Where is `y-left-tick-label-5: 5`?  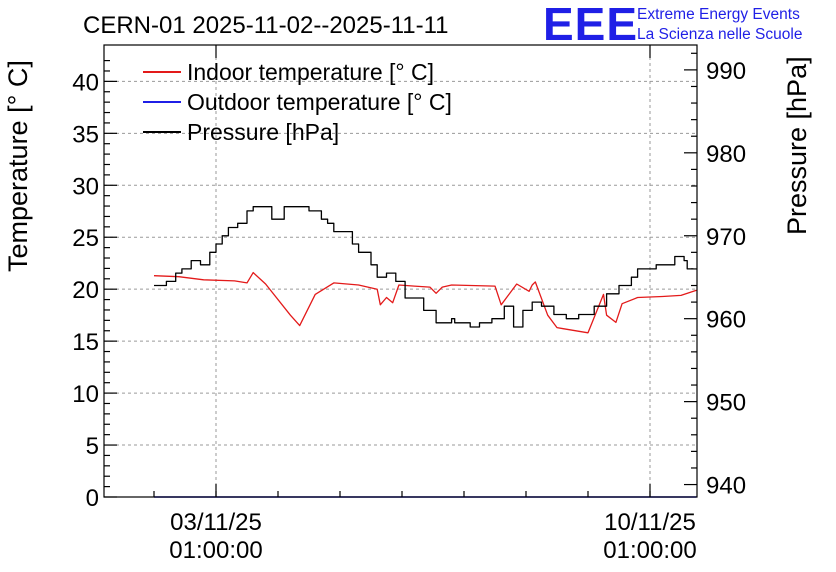 y-left-tick-label-5: 5 is located at coordinates (92, 446).